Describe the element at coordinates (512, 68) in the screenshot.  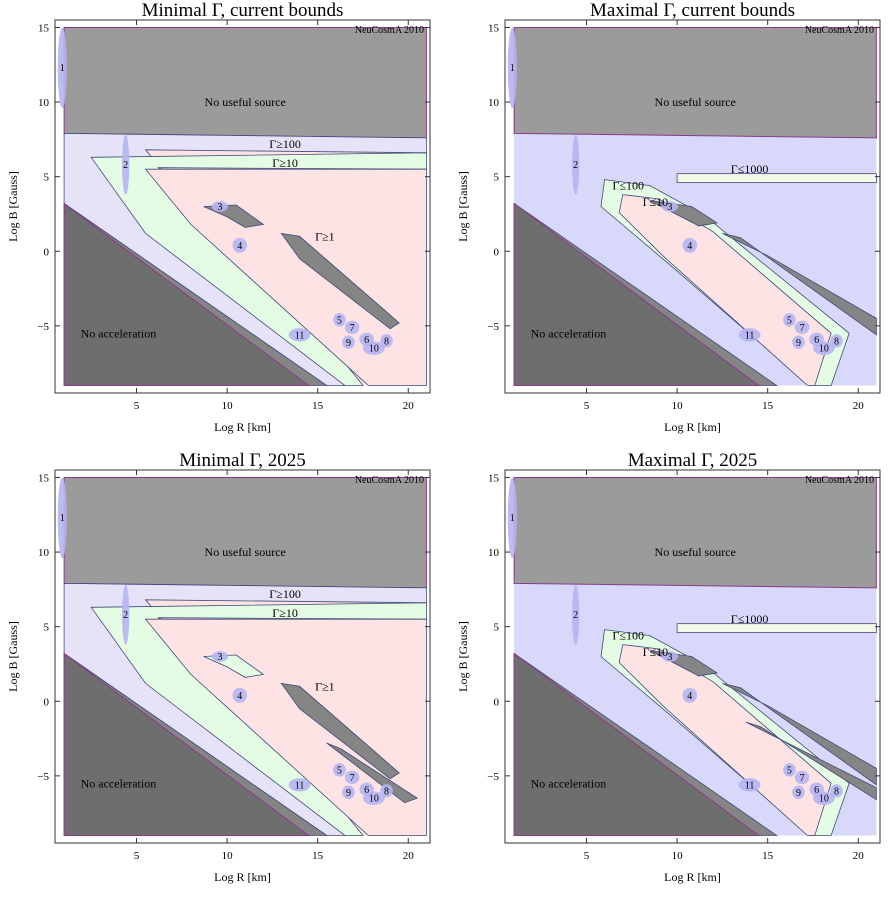
I see `source-label: 1` at that location.